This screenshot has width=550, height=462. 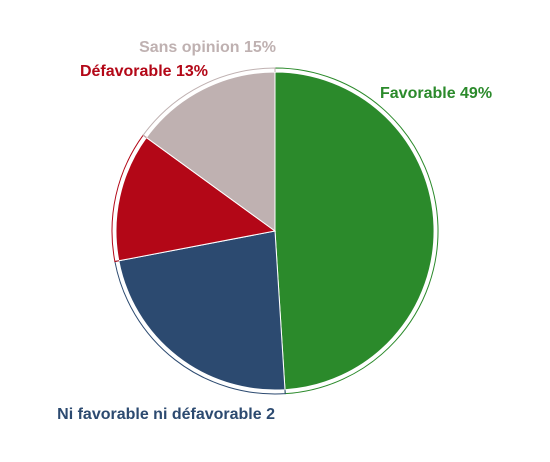 What do you see at coordinates (436, 93) in the screenshot?
I see `slice-label-favorable: Favorable 49%` at bounding box center [436, 93].